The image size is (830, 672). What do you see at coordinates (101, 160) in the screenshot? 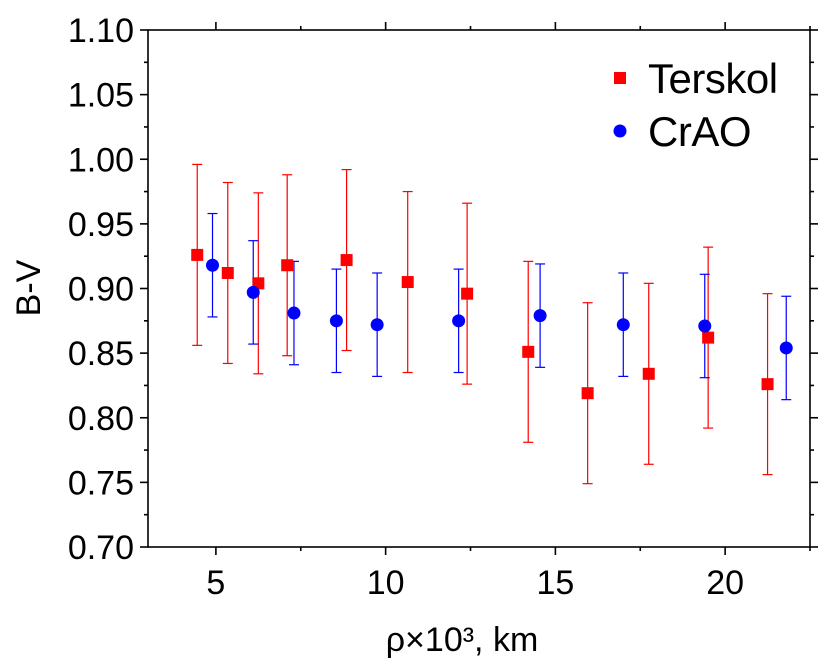
I see `y-tick-label: 1.00` at bounding box center [101, 160].